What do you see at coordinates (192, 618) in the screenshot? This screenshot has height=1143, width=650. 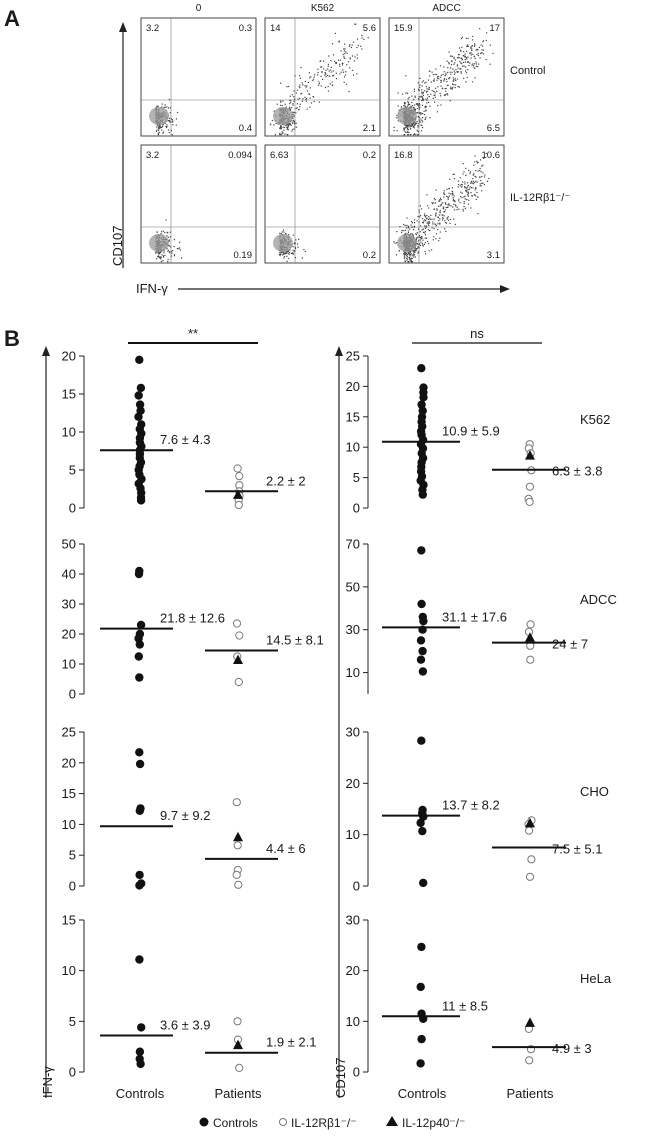 I see `controls-summary-label: 21.8 ± 12.6` at bounding box center [192, 618].